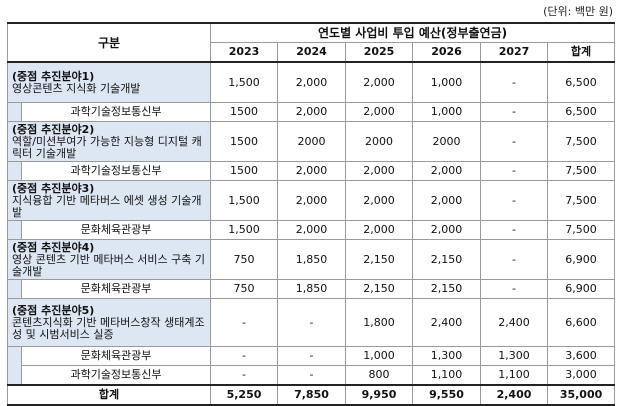 The height and width of the screenshot is (406, 621). I want to click on row-total-cell: 6,600, so click(581, 322).